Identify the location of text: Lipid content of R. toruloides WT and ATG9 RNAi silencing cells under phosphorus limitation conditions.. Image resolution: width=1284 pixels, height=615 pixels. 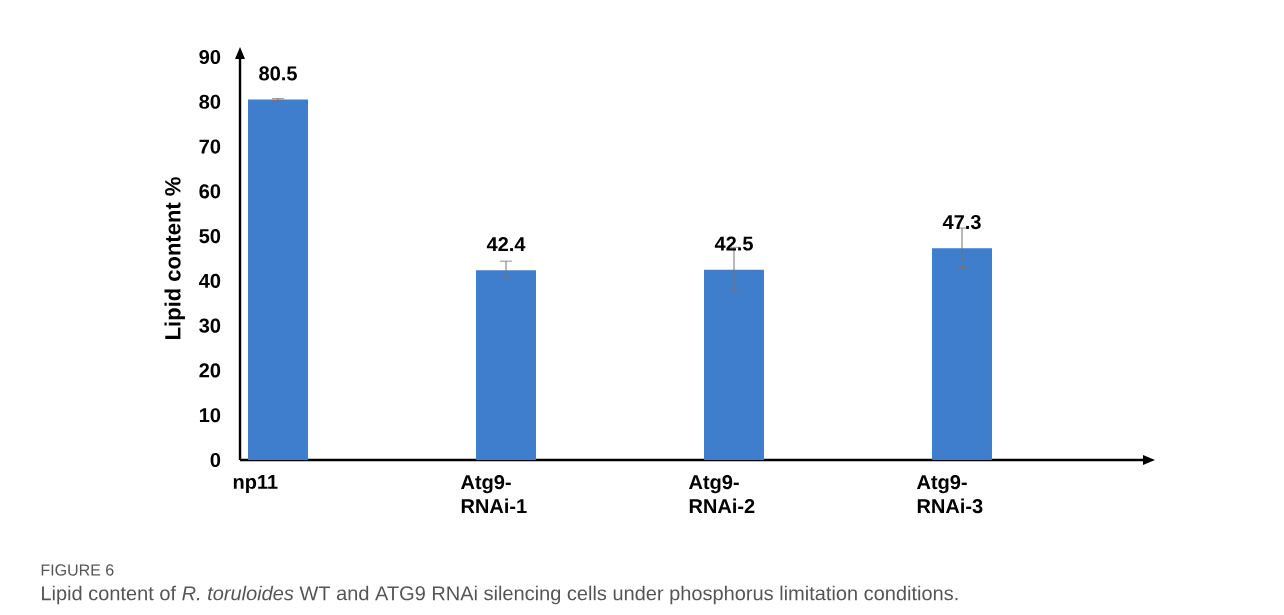
(500, 595).